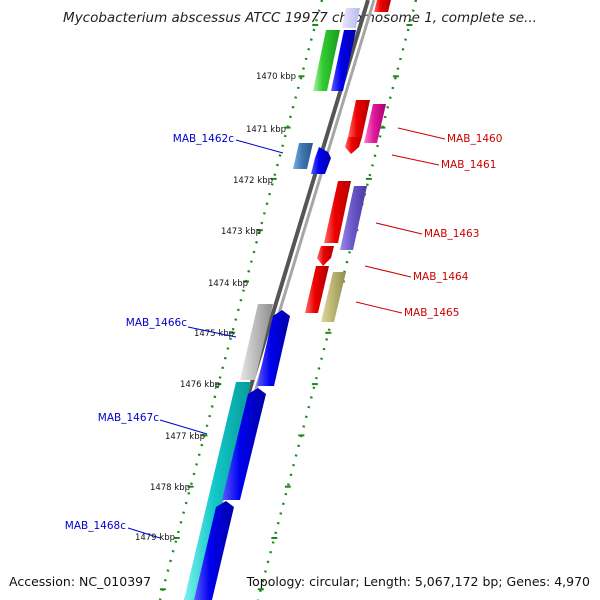 This screenshot has width=600, height=600. Describe the element at coordinates (128, 418) in the screenshot. I see `gene-label-mab-1467c: MAB_1467c` at that location.